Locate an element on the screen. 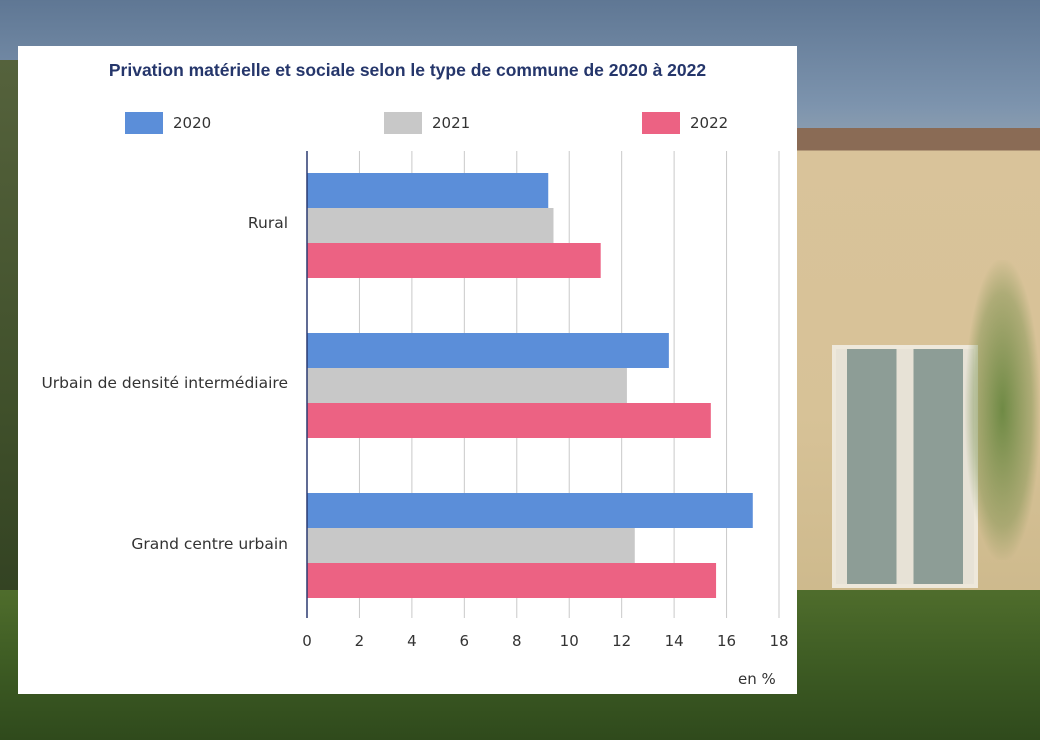 The height and width of the screenshot is (740, 1040). background-tree is located at coordinates (1002, 410).